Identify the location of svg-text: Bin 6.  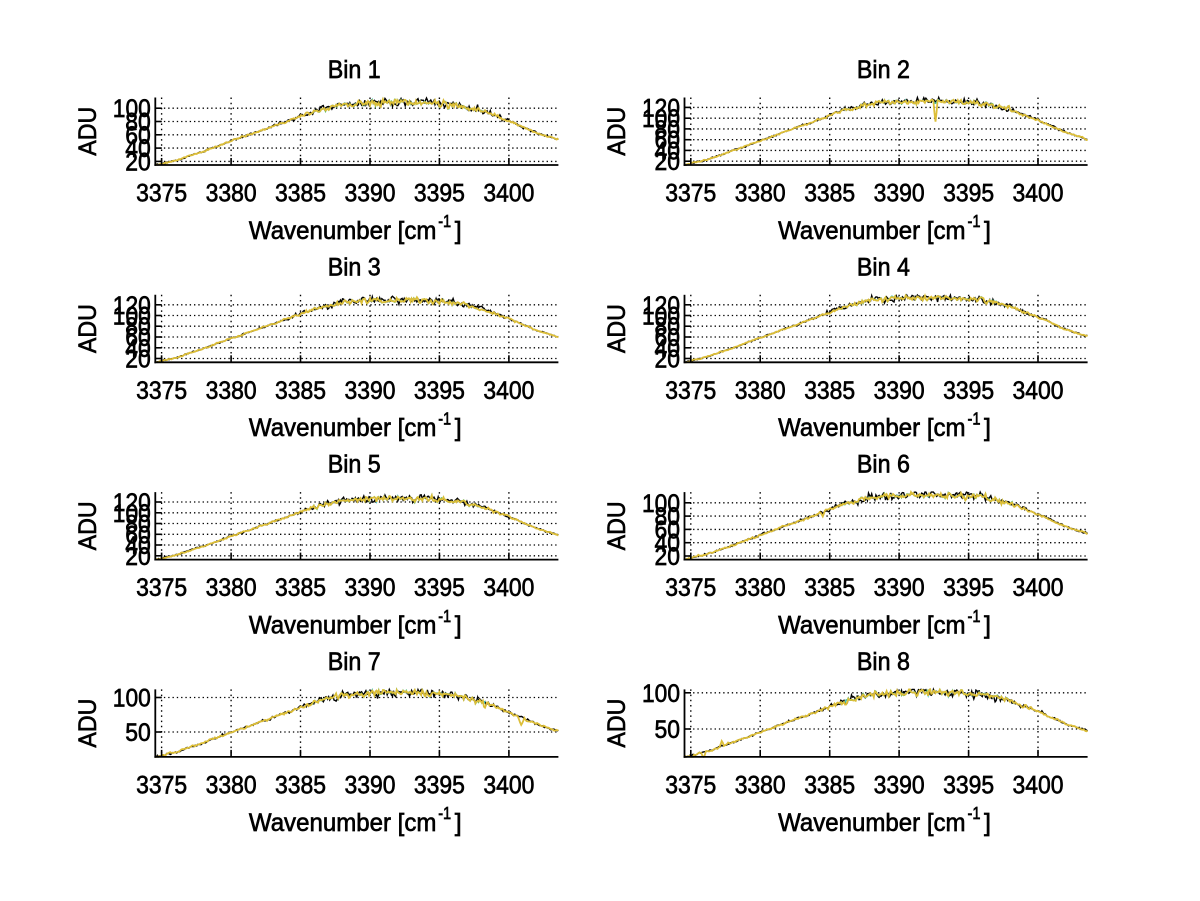
(883, 465).